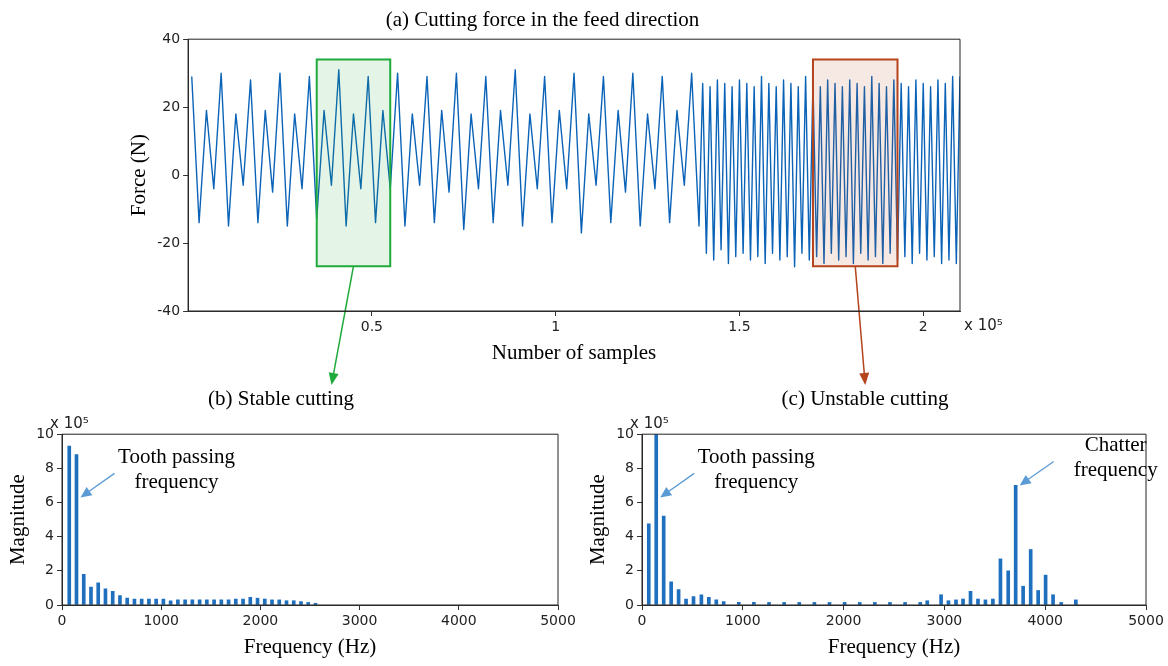  I want to click on chart-title: (b) Stable cutting, so click(281, 398).